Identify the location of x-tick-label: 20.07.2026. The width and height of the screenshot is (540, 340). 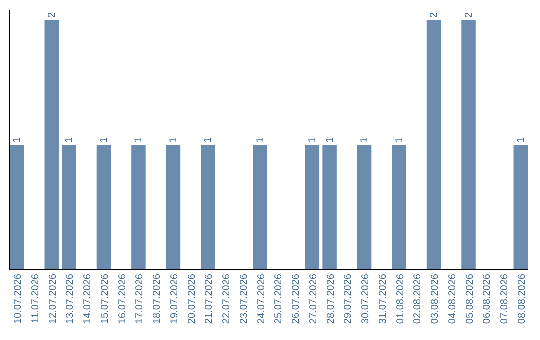
(192, 299).